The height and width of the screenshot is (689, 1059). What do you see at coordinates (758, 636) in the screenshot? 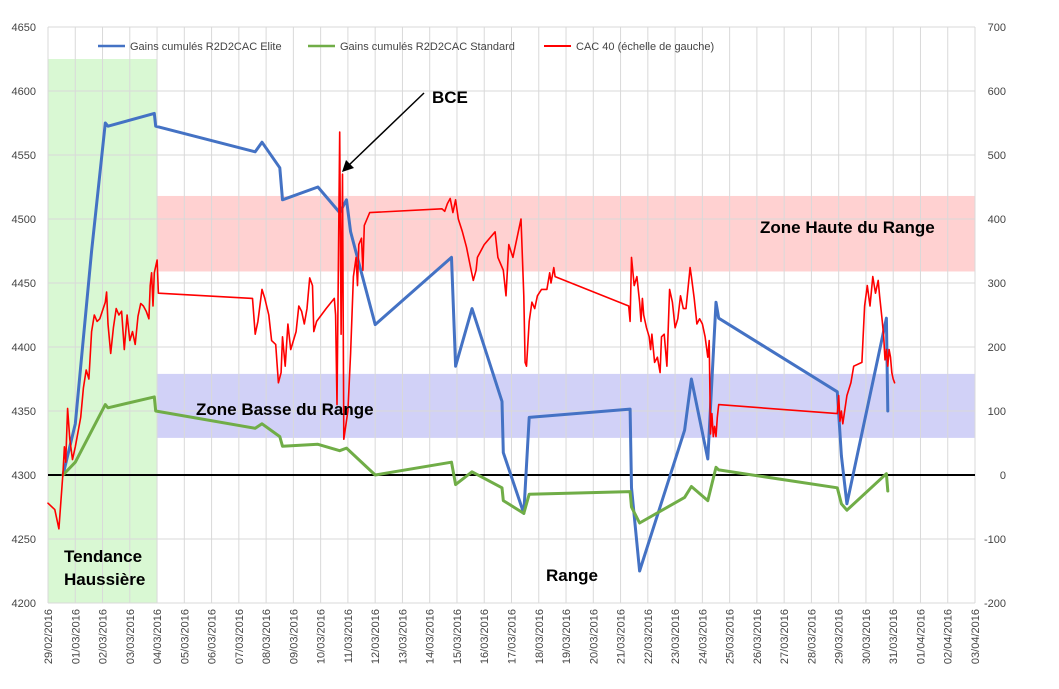
I see `x-tick-label: 26/03/2016` at bounding box center [758, 636].